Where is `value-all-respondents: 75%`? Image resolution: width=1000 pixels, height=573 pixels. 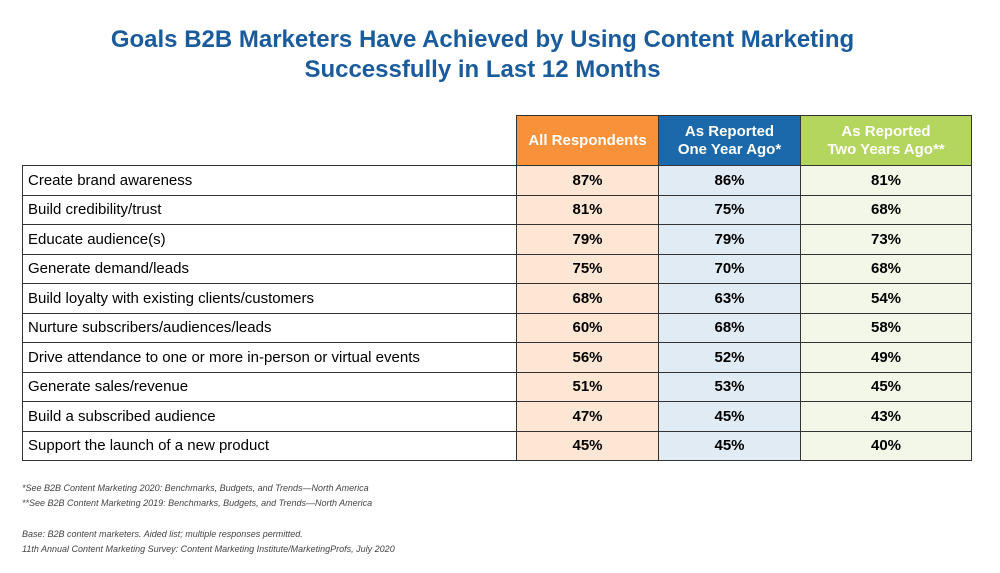 value-all-respondents: 75% is located at coordinates (587, 268).